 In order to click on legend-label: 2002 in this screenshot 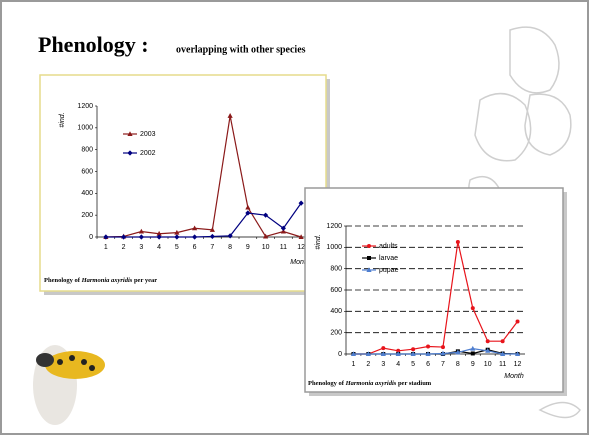, I will do `click(148, 153)`.